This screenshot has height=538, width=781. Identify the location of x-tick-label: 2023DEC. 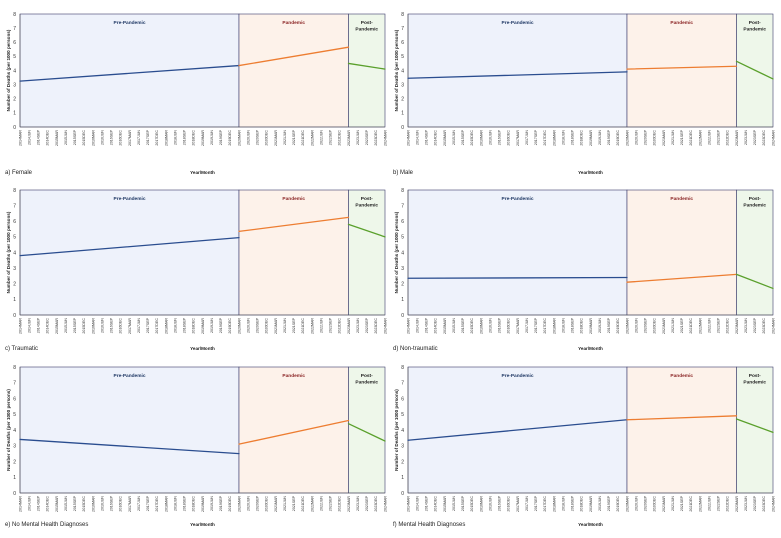
(376, 504).